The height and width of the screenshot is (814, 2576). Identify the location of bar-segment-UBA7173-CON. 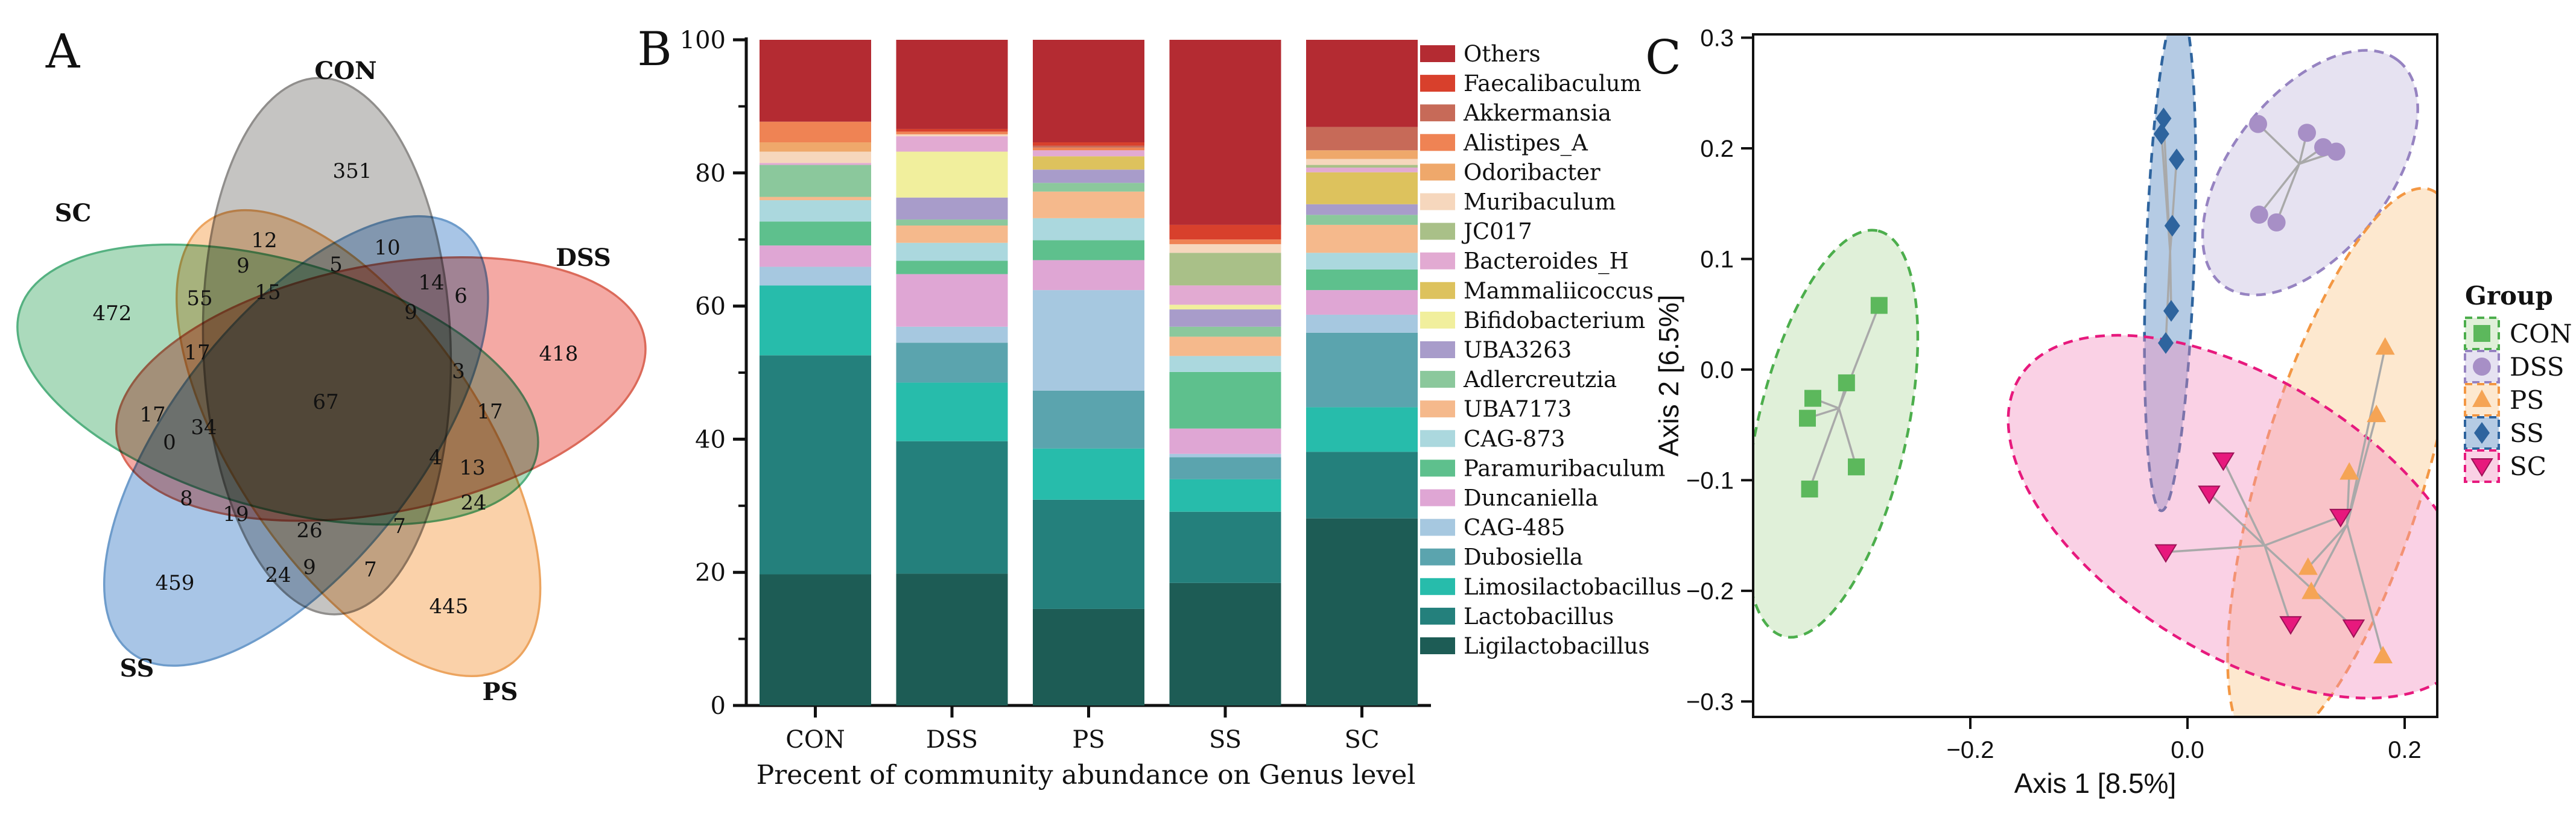
(815, 199).